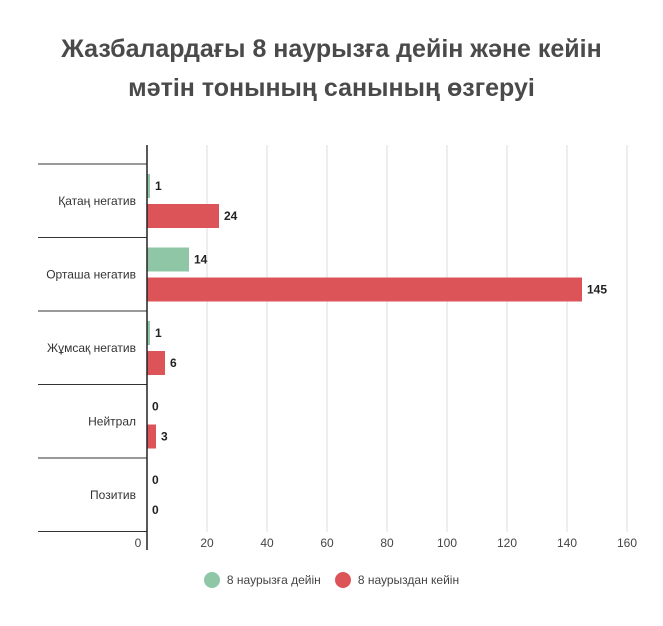 The width and height of the screenshot is (663, 626). Describe the element at coordinates (387, 543) in the screenshot. I see `x-tick-label-4: 80` at that location.